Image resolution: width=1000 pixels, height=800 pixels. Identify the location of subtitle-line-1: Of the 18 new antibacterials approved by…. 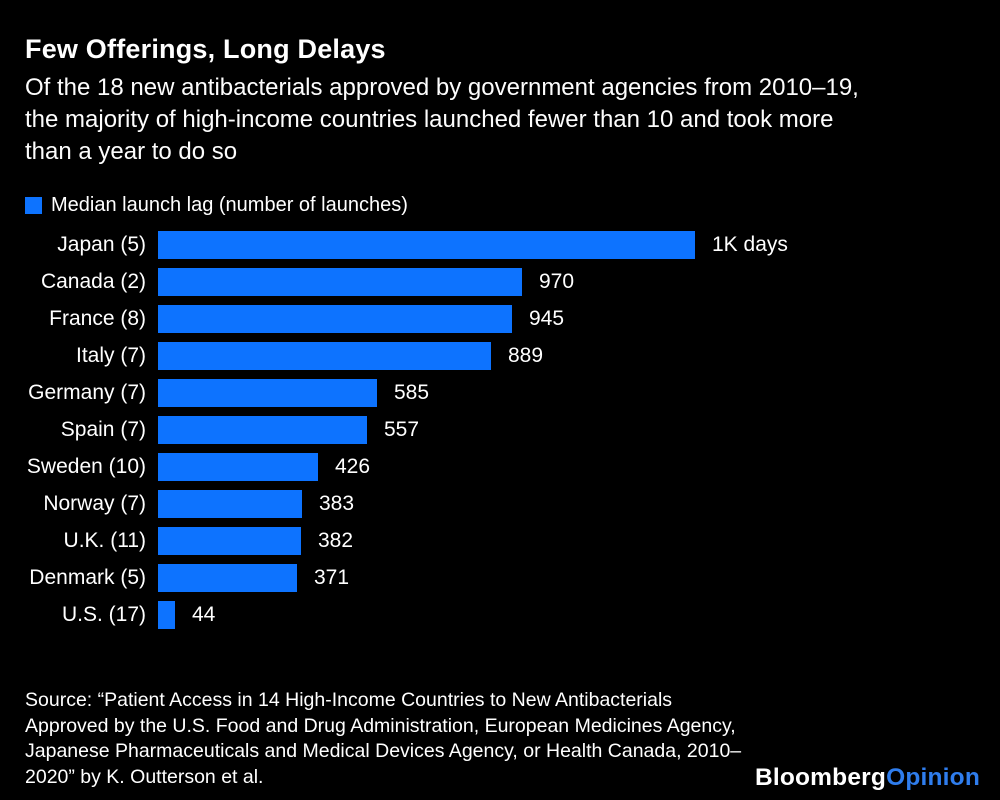
(442, 87).